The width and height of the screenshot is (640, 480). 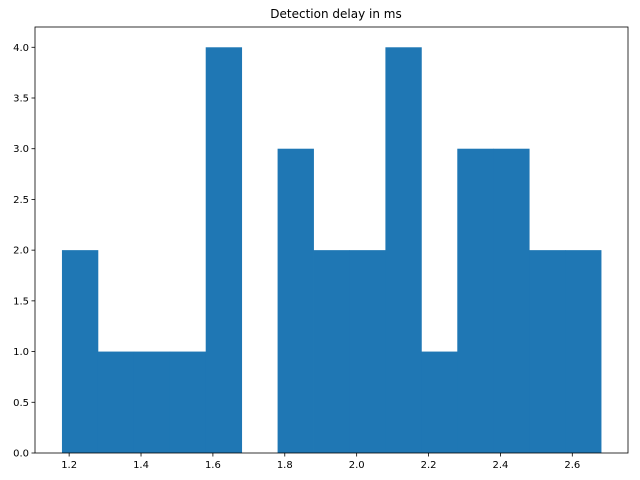 What do you see at coordinates (21, 149) in the screenshot?
I see `y-tick-label: 3.0` at bounding box center [21, 149].